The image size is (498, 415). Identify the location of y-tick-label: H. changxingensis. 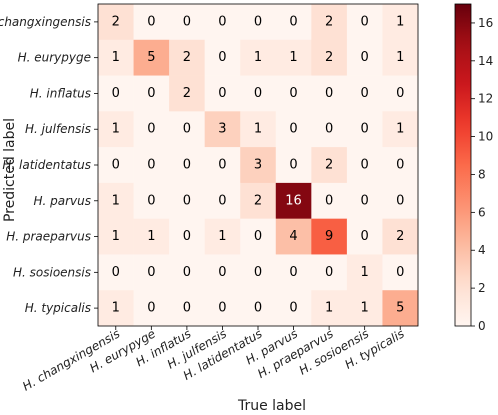
(45, 22).